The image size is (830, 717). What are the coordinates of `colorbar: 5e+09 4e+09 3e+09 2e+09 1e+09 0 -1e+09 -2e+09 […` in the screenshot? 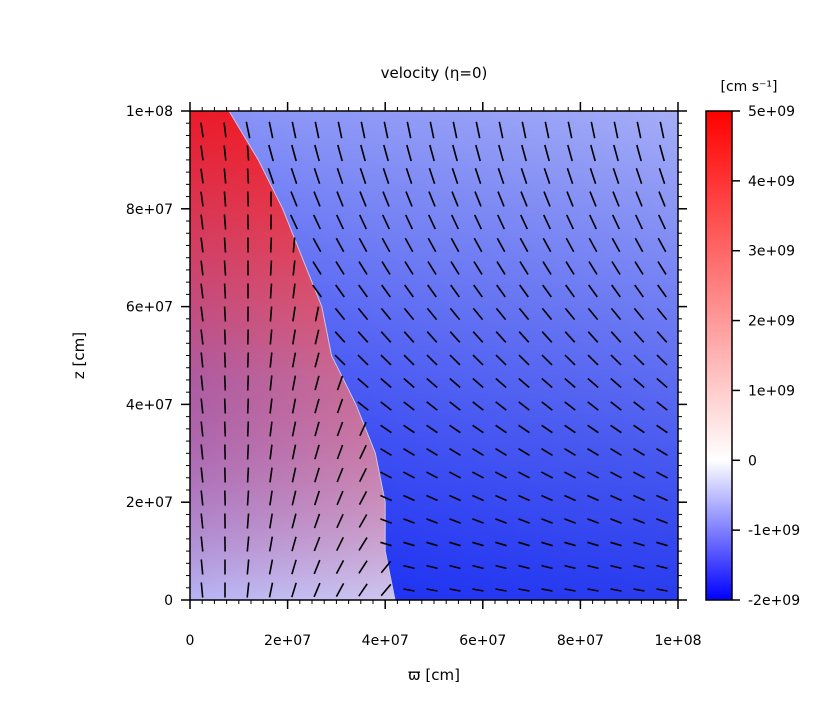 It's located at (752, 344).